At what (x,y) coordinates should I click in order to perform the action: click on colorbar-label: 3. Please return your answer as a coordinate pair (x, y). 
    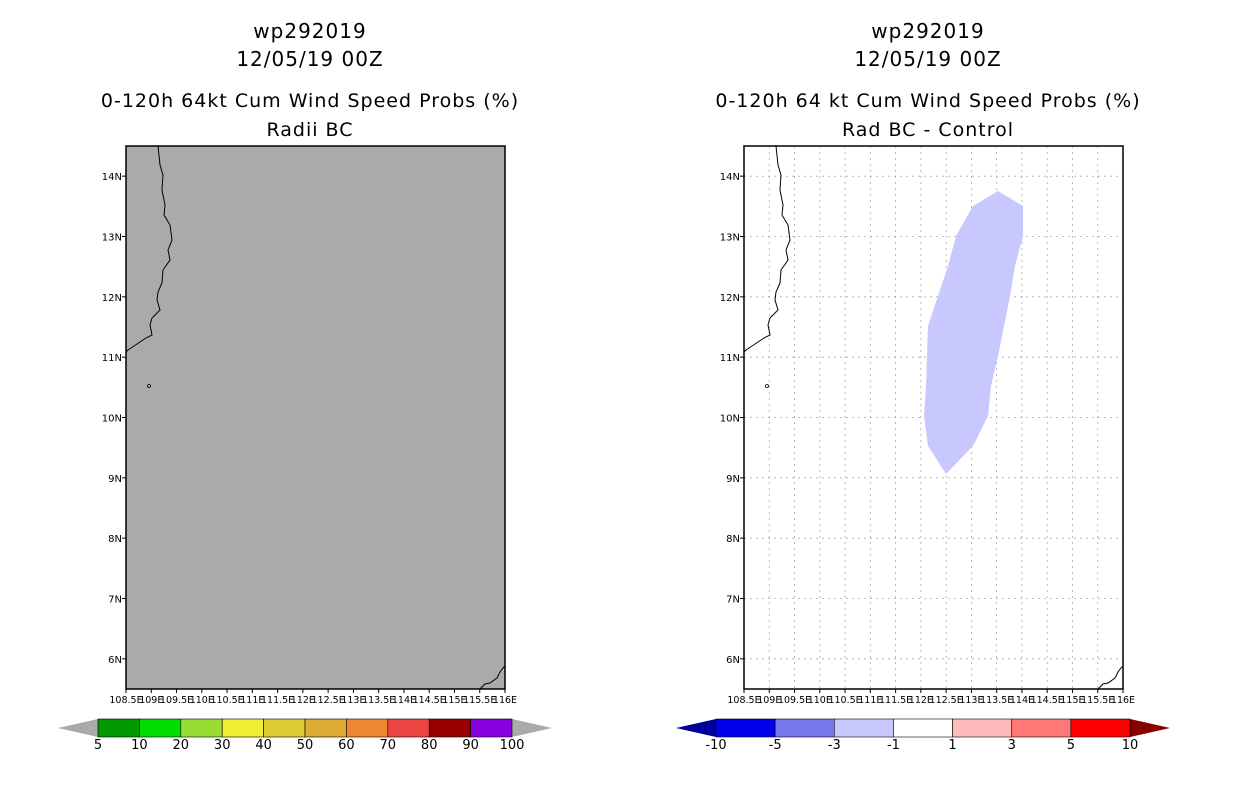
    Looking at the image, I should click on (1012, 745).